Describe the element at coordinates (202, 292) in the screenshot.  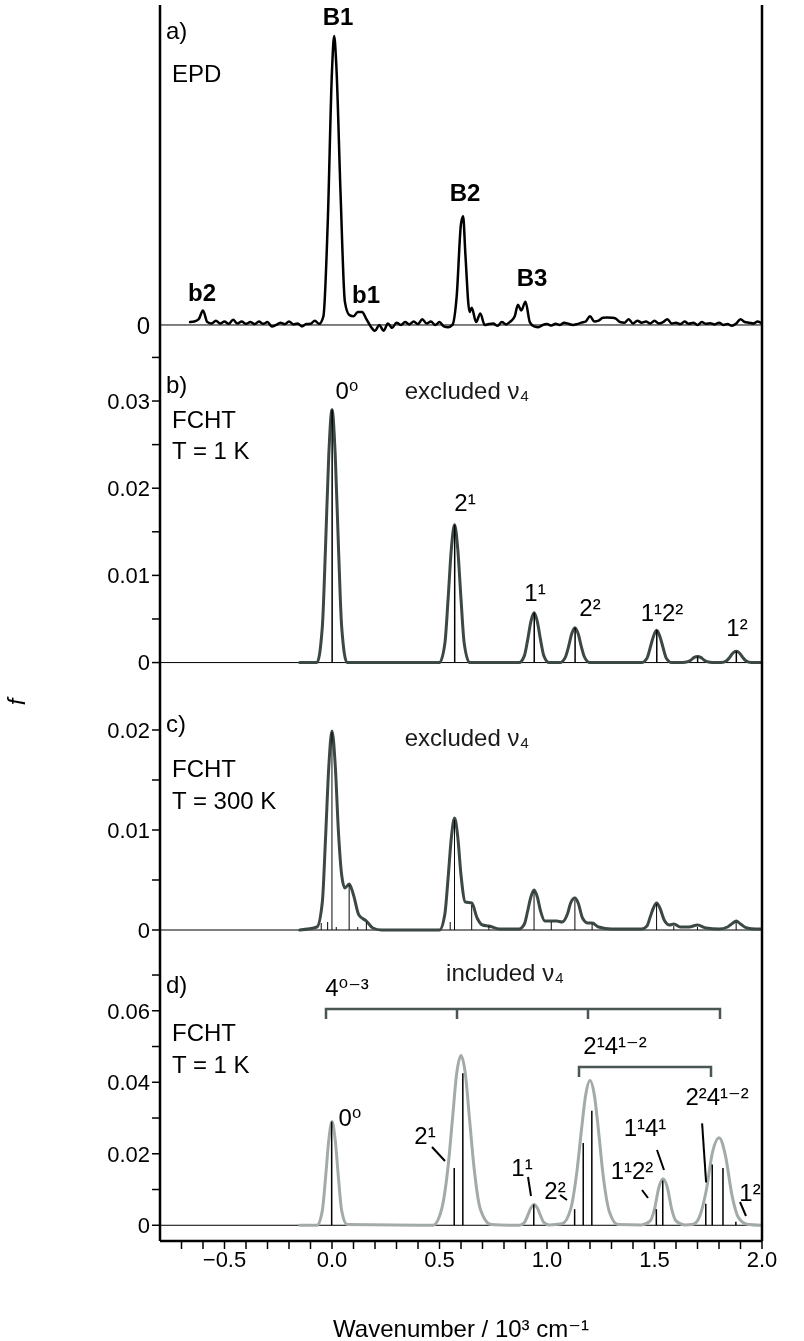
I see `annotation: b2` at that location.